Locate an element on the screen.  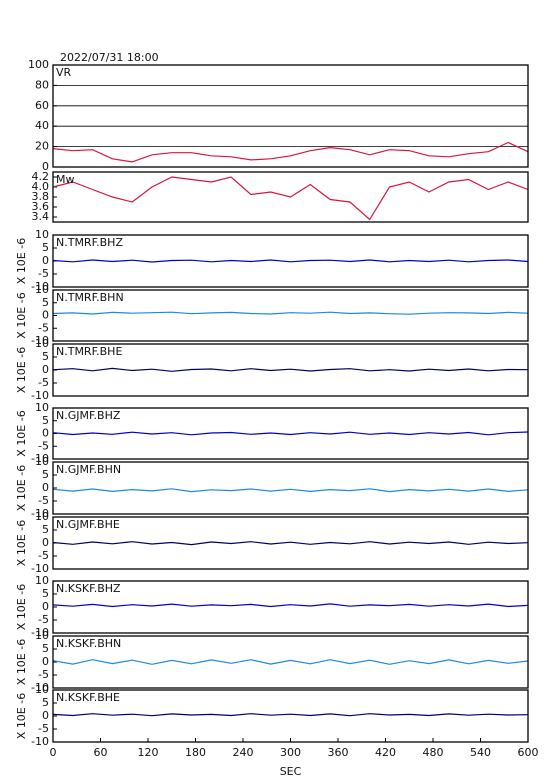
x-tick-label: 60 is located at coordinates (101, 752).